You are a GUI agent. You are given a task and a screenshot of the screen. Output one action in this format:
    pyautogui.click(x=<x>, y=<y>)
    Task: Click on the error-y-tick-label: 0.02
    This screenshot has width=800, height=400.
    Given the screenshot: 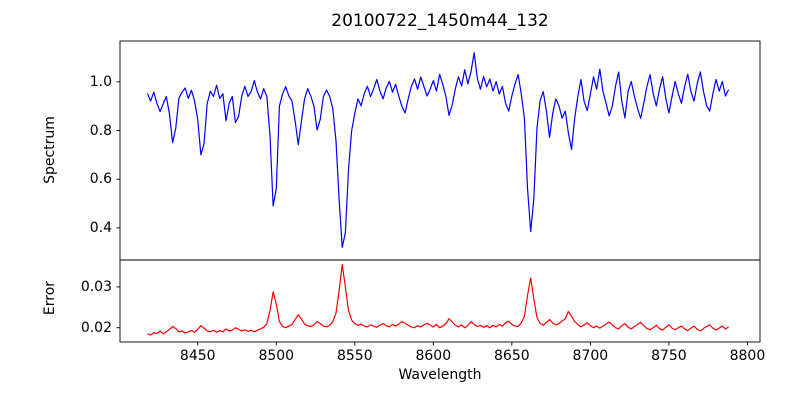 What is the action you would take?
    pyautogui.click(x=96, y=327)
    